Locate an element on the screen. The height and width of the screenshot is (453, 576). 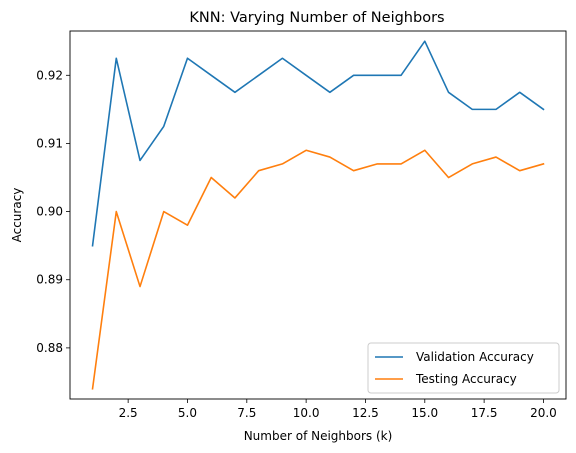
x-axis-ticks: 2.5 5.0 7.5 10.0 12.5 15.0 17.5 20.0 is located at coordinates (338, 409).